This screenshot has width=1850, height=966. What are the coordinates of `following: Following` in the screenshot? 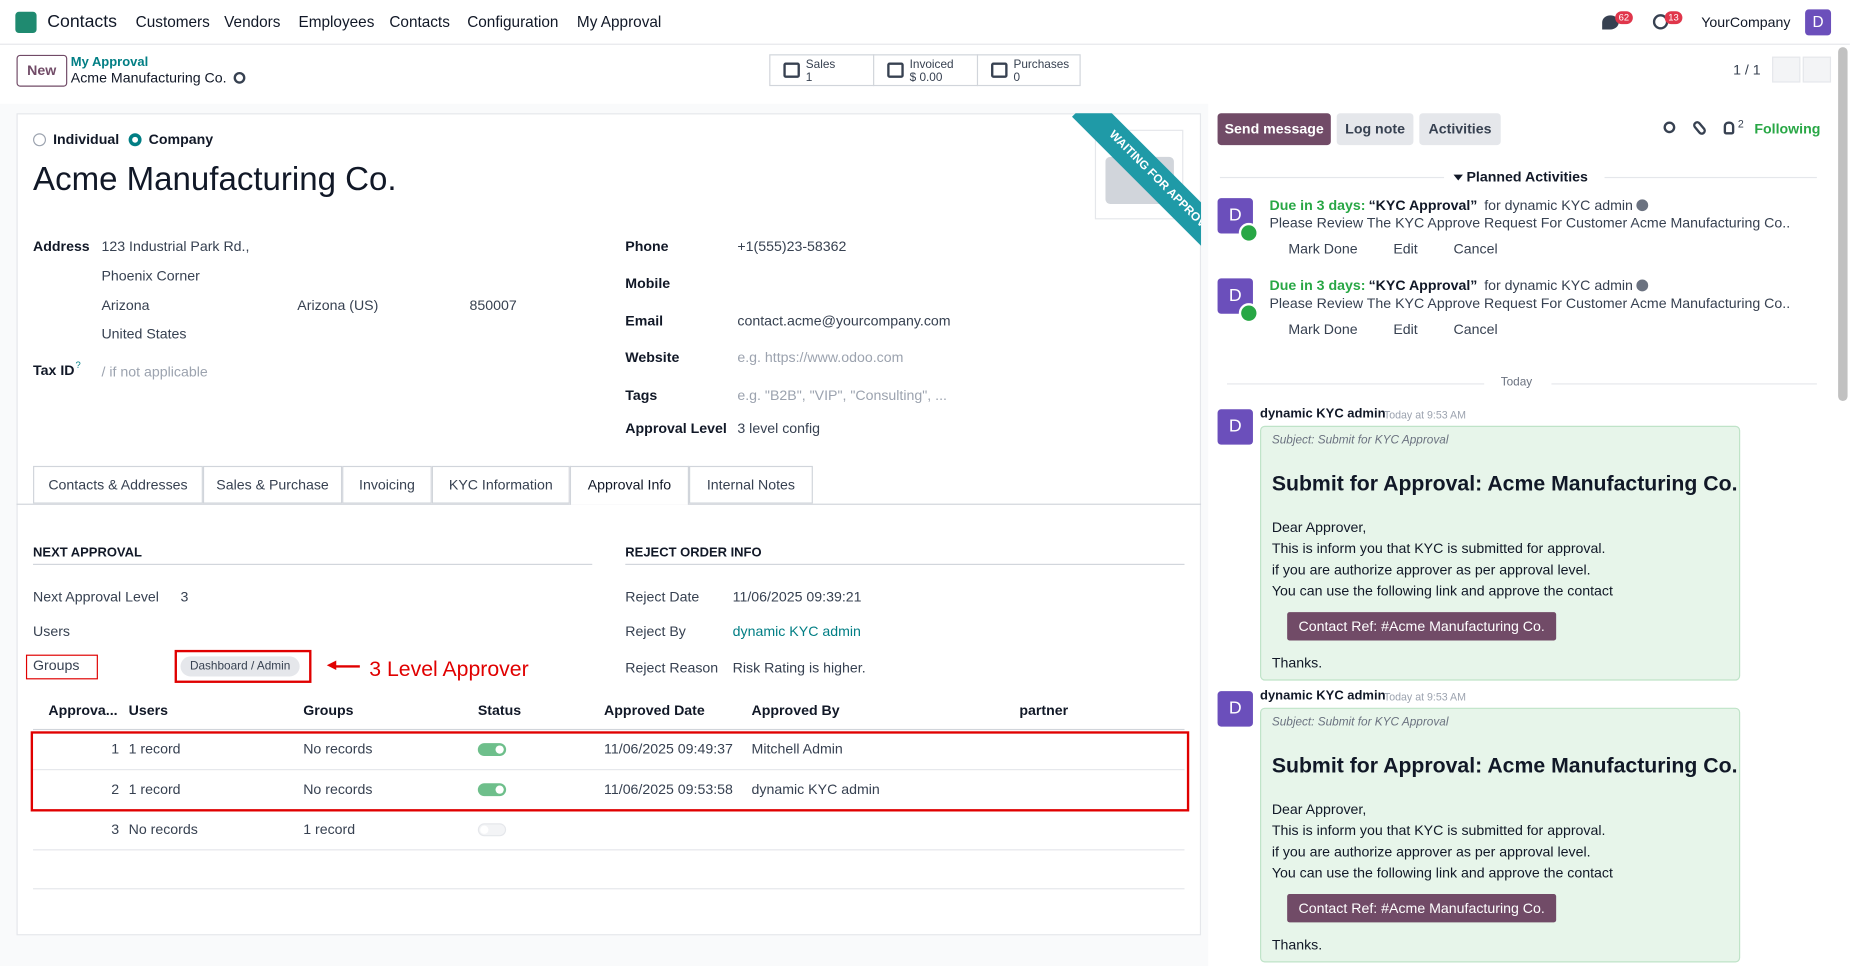 It's located at (1787, 128).